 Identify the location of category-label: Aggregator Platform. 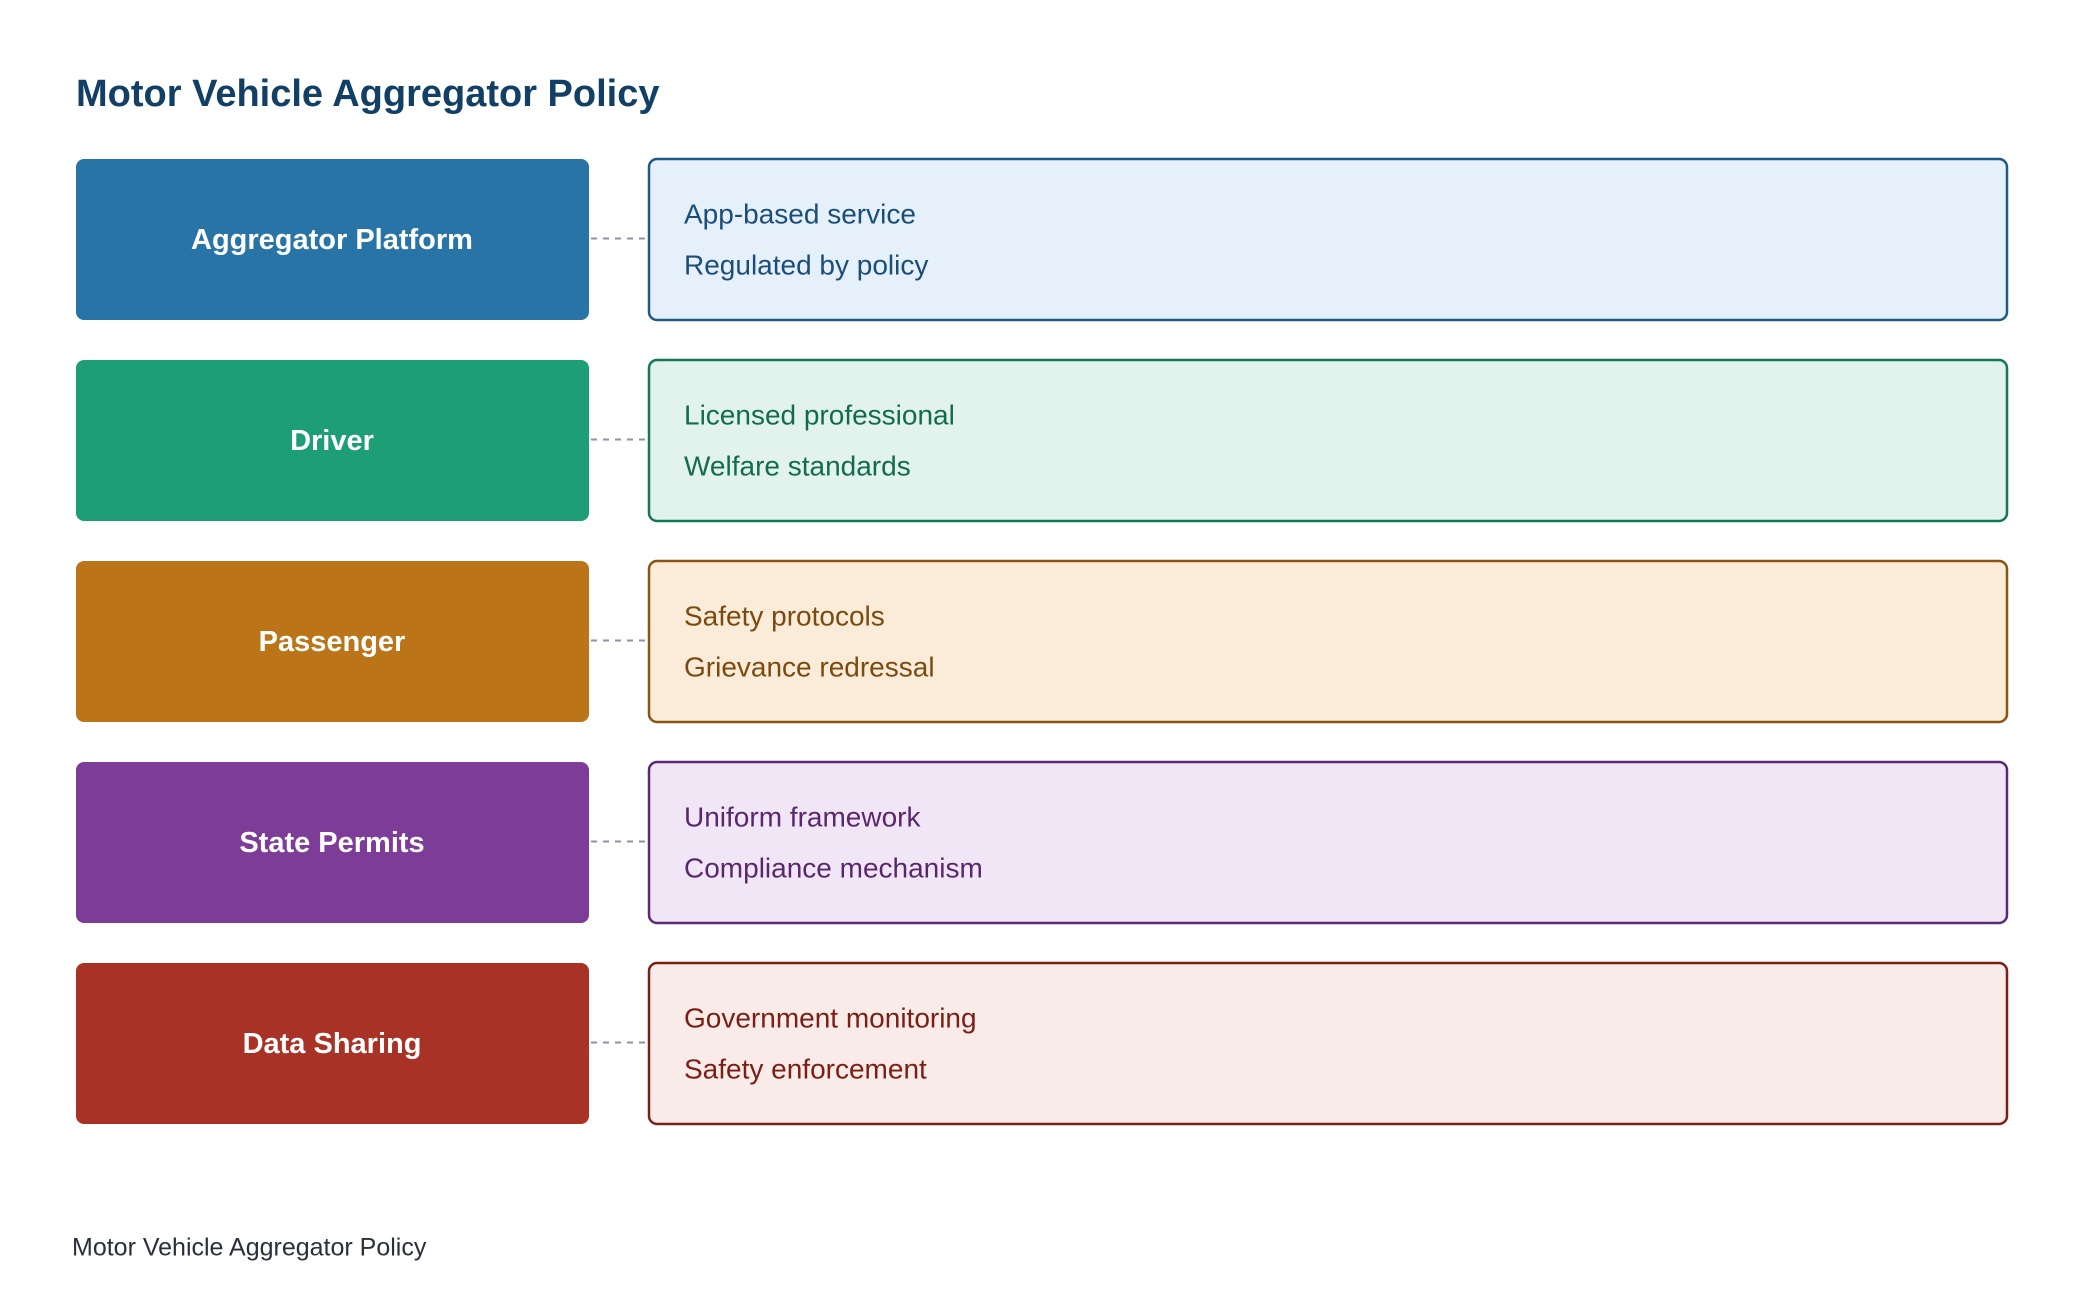
(332, 240).